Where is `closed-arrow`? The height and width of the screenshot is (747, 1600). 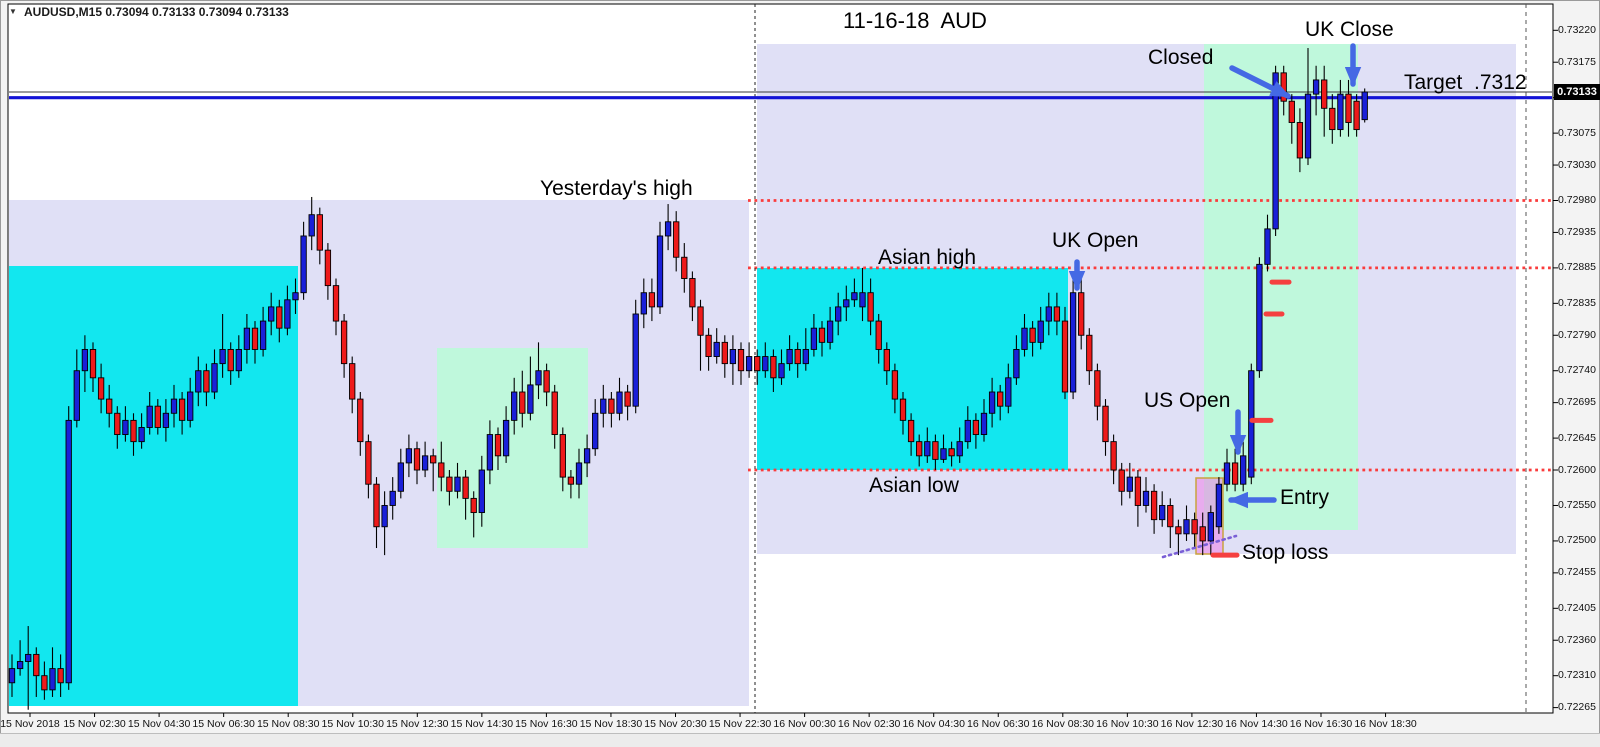
closed-arrow is located at coordinates (1260, 82).